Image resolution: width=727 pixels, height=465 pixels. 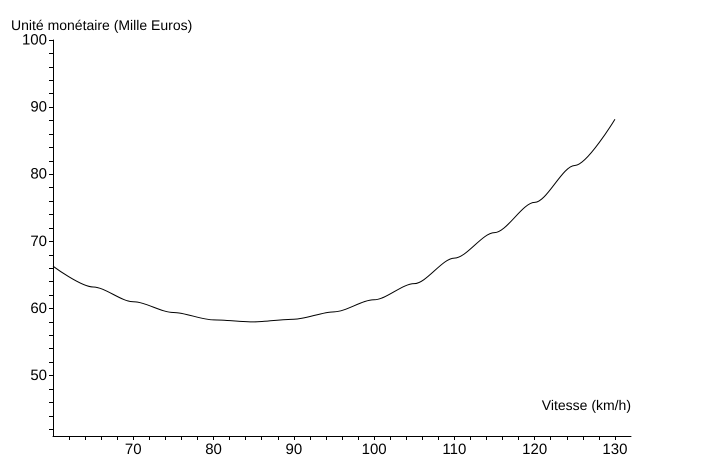 I want to click on x-tick-label: 110, so click(x=454, y=449).